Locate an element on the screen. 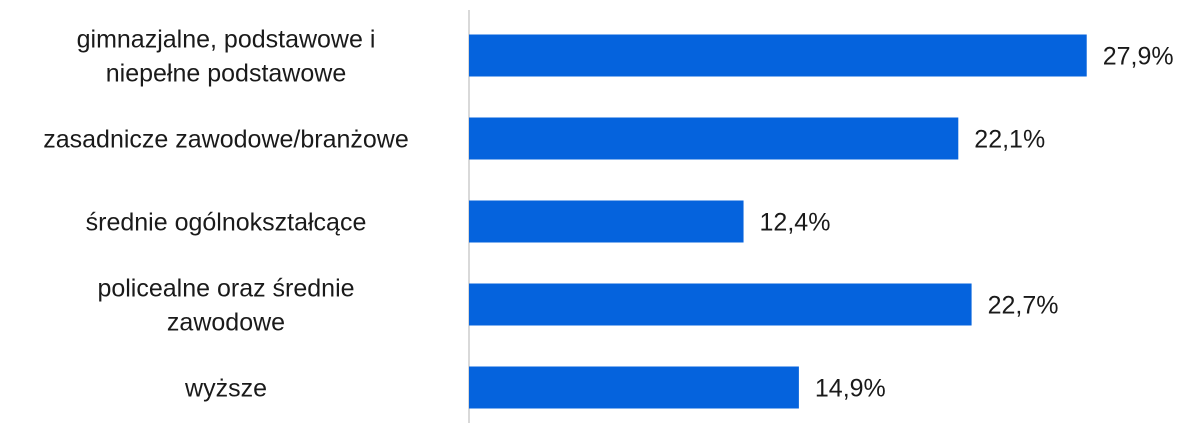 The image size is (1192, 423). value-label-4: 14,9% is located at coordinates (850, 389).